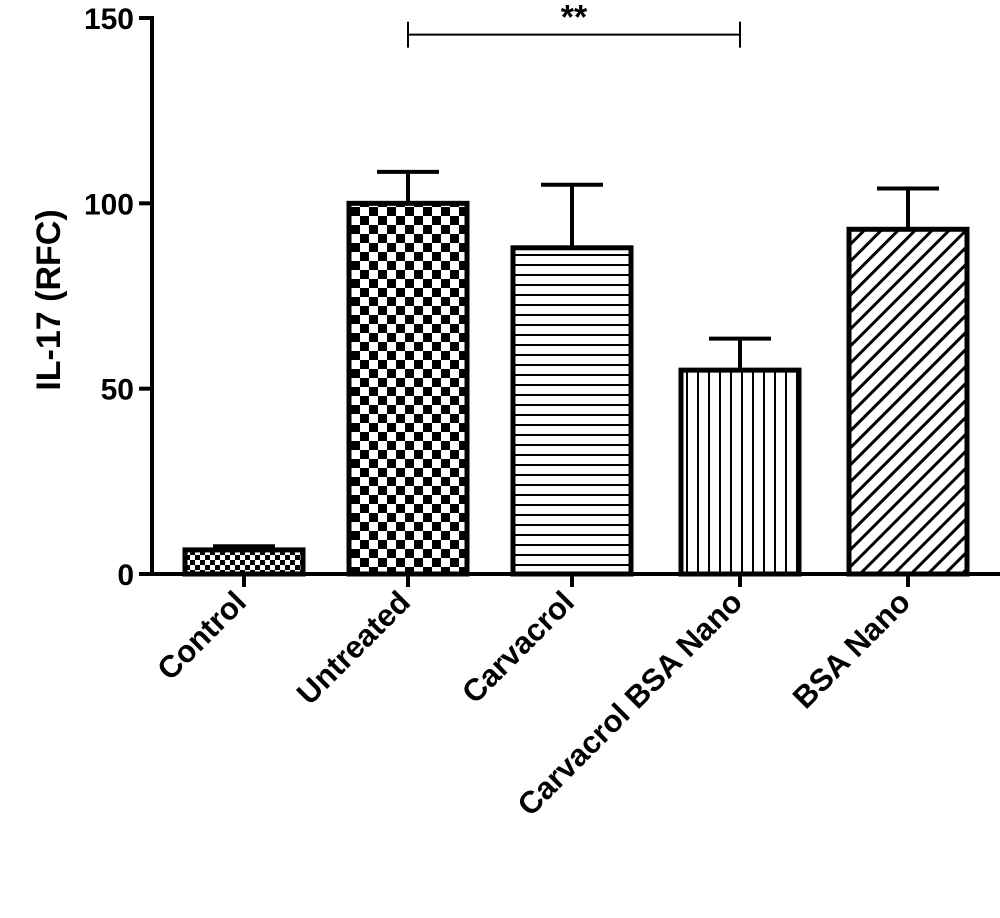 The image size is (1000, 918). I want to click on y-tick-label: 100, so click(109, 204).